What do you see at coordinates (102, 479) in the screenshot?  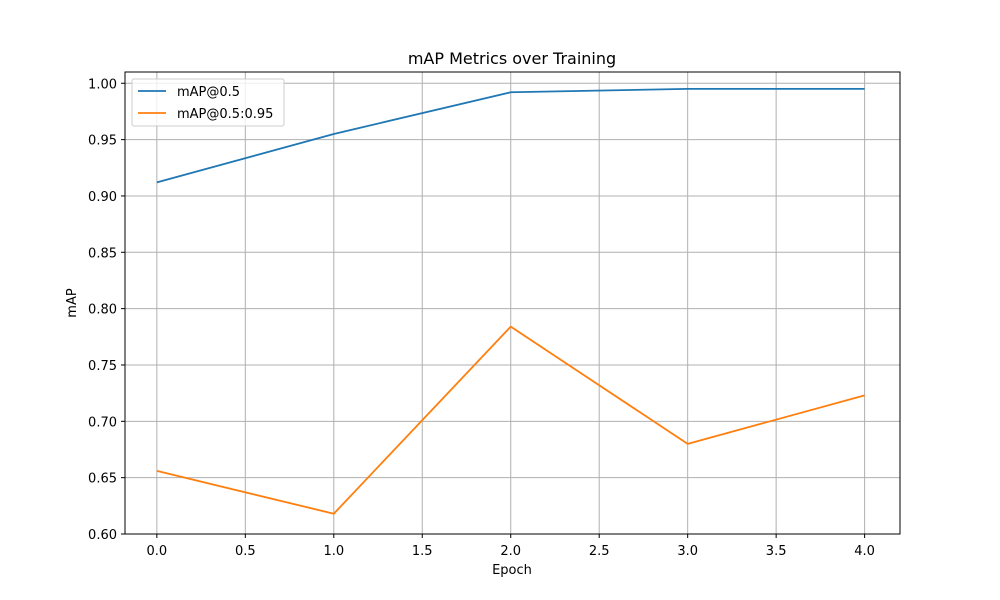 I see `y-tick-label: 0.65` at bounding box center [102, 479].